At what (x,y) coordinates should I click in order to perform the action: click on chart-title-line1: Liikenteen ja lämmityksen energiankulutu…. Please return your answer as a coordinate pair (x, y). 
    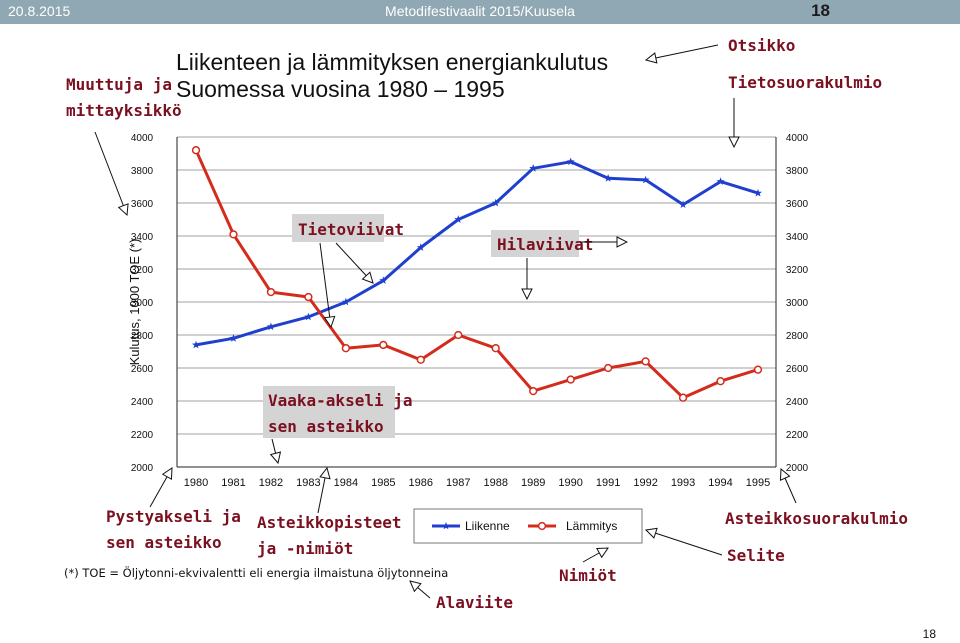
    Looking at the image, I should click on (392, 62).